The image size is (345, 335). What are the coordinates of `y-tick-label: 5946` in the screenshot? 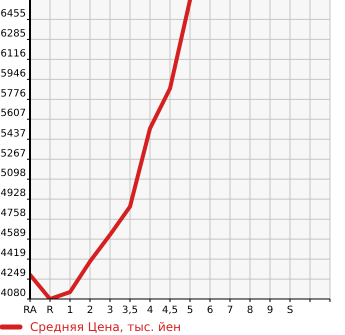 It's located at (13, 74).